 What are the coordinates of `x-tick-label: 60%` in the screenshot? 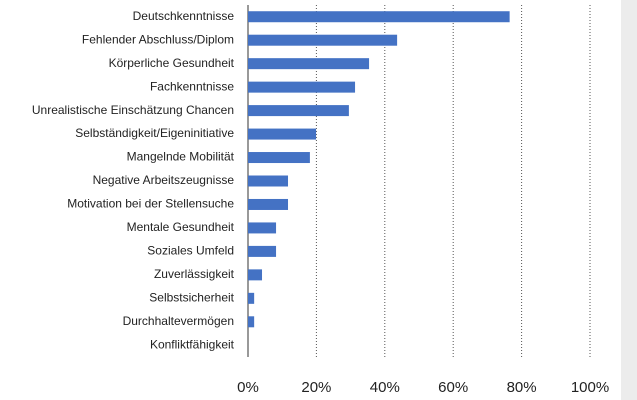 It's located at (453, 387).